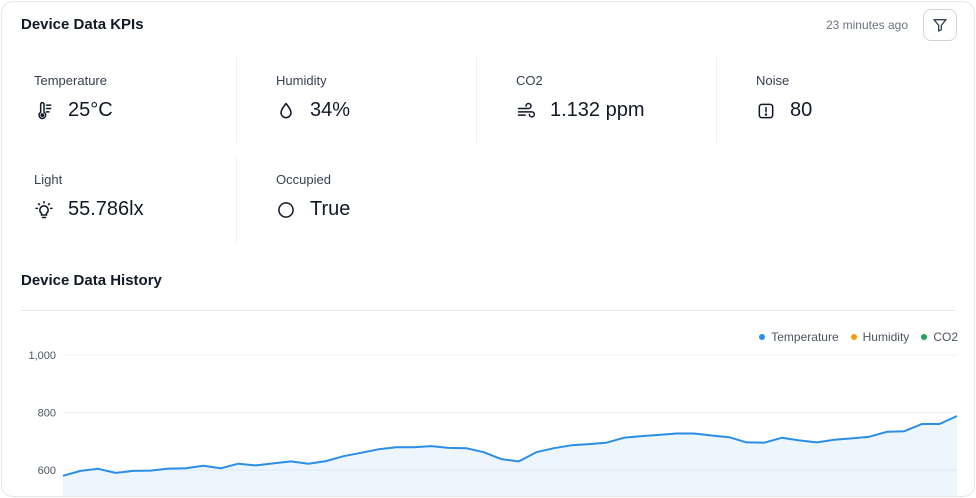 This screenshot has height=498, width=976. Describe the element at coordinates (91, 280) in the screenshot. I see `history-title: Device Data History` at that location.